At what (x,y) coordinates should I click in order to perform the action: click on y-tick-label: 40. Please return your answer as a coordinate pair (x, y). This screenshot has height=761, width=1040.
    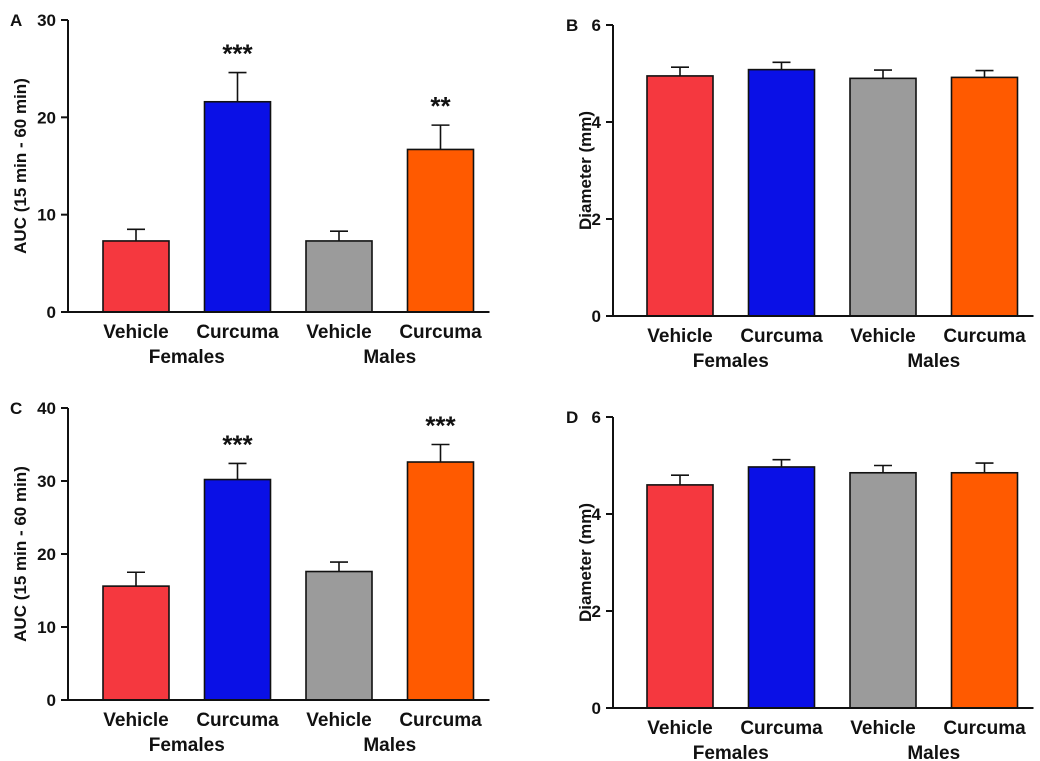
    Looking at the image, I should click on (46, 408).